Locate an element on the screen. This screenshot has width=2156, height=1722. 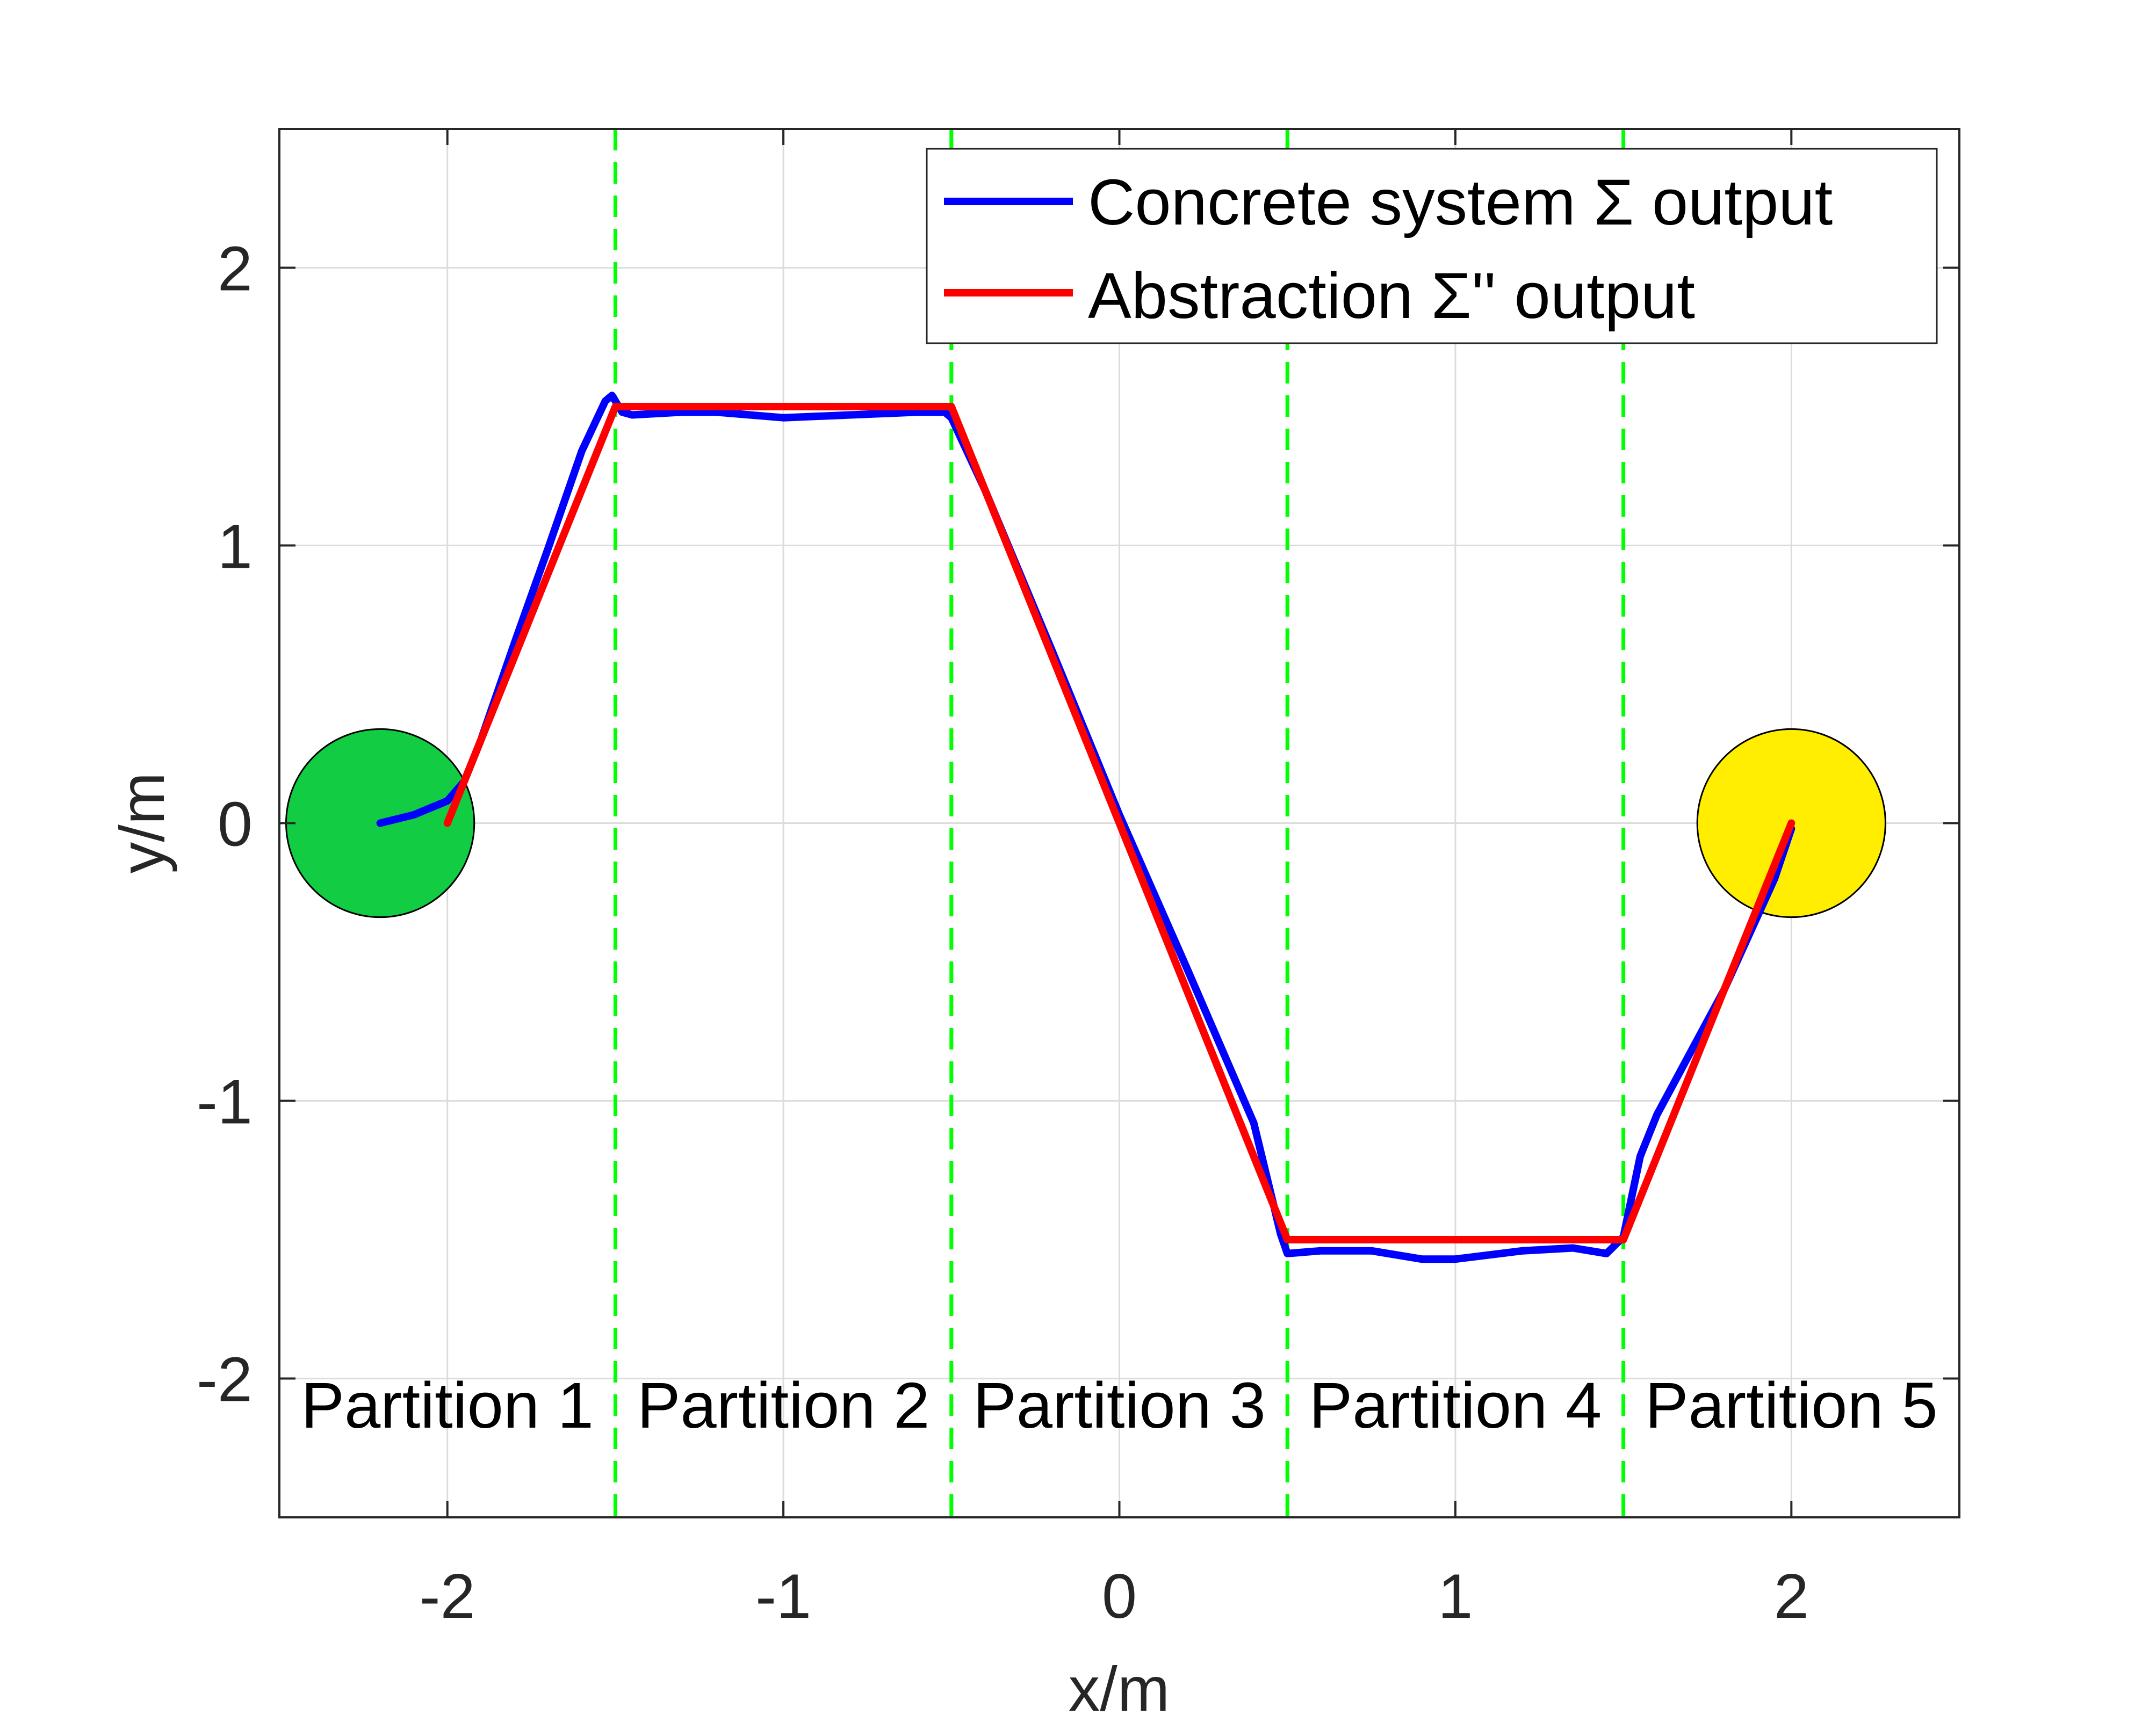
x-tick-label: -2 is located at coordinates (447, 1596).